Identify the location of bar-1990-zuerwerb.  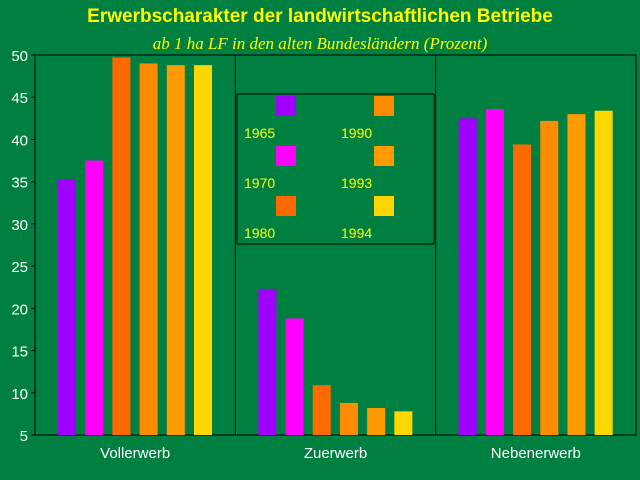
(348, 418).